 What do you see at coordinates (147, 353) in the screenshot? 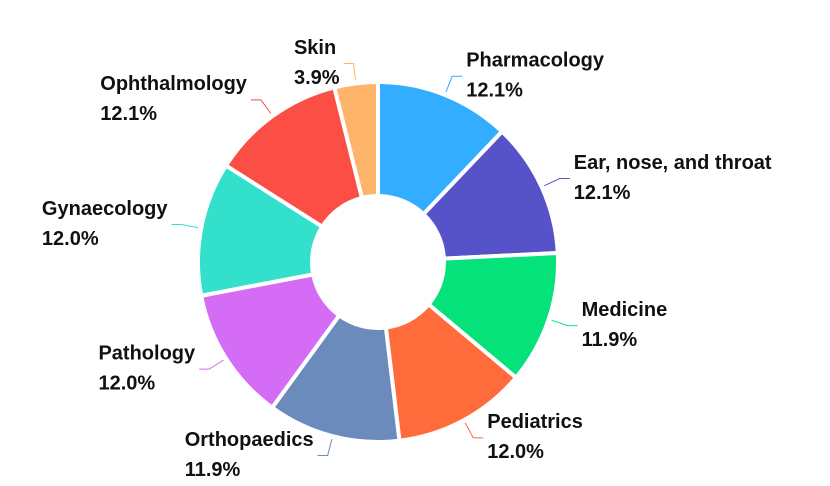
I see `label-name: Pathology` at bounding box center [147, 353].